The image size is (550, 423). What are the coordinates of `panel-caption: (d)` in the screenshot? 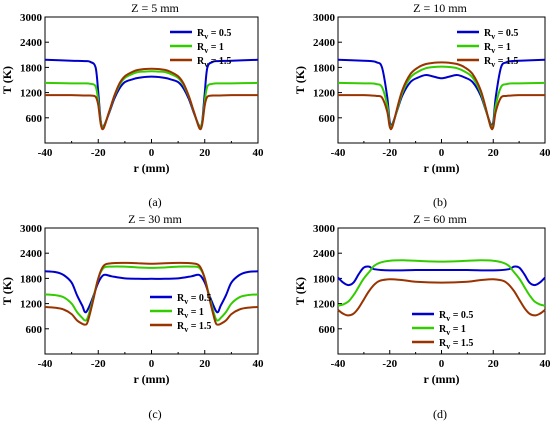 It's located at (440, 414).